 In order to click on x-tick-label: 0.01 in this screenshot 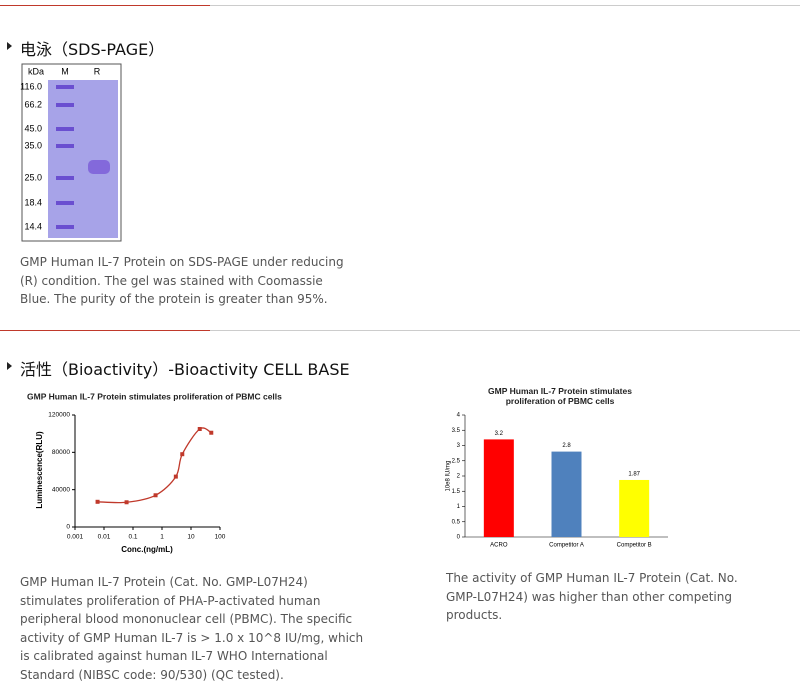, I will do `click(104, 537)`.